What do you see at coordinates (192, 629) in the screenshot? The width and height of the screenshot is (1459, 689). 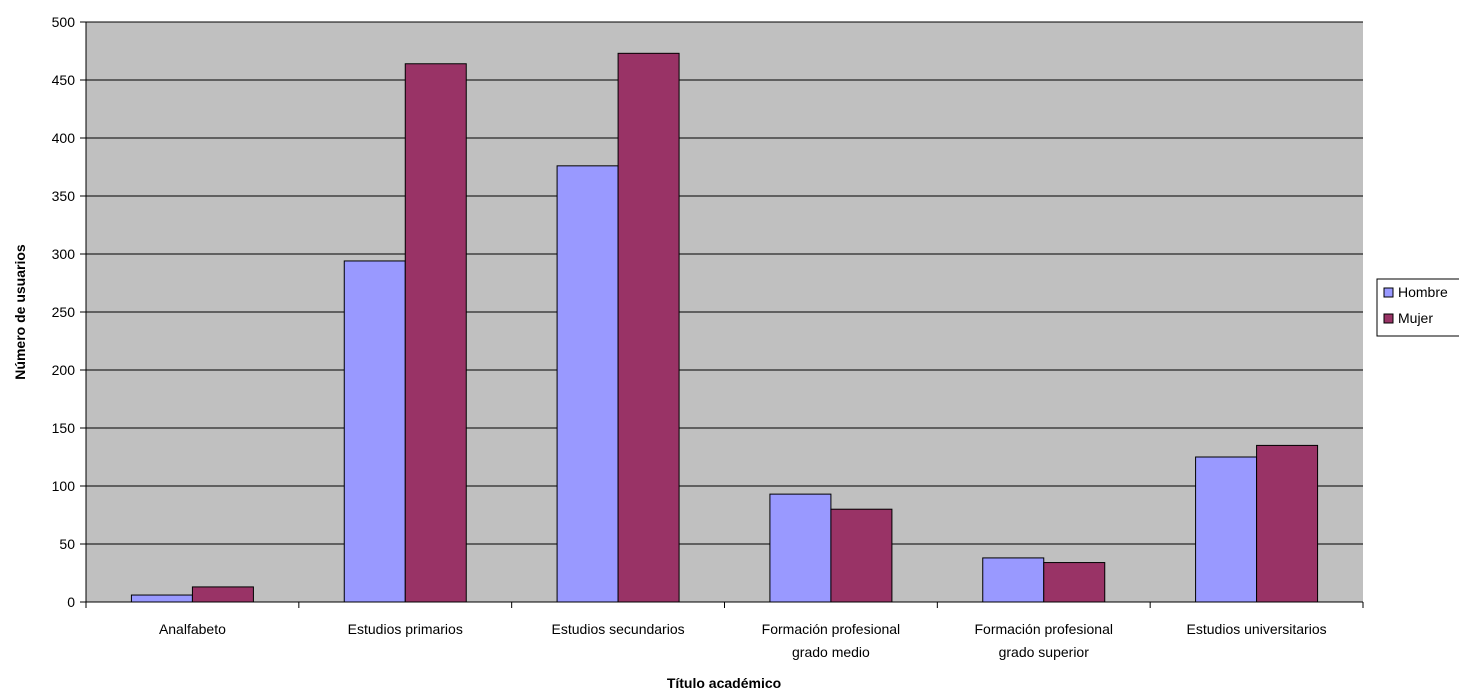 I see `x-tick-label: Analfabeto` at bounding box center [192, 629].